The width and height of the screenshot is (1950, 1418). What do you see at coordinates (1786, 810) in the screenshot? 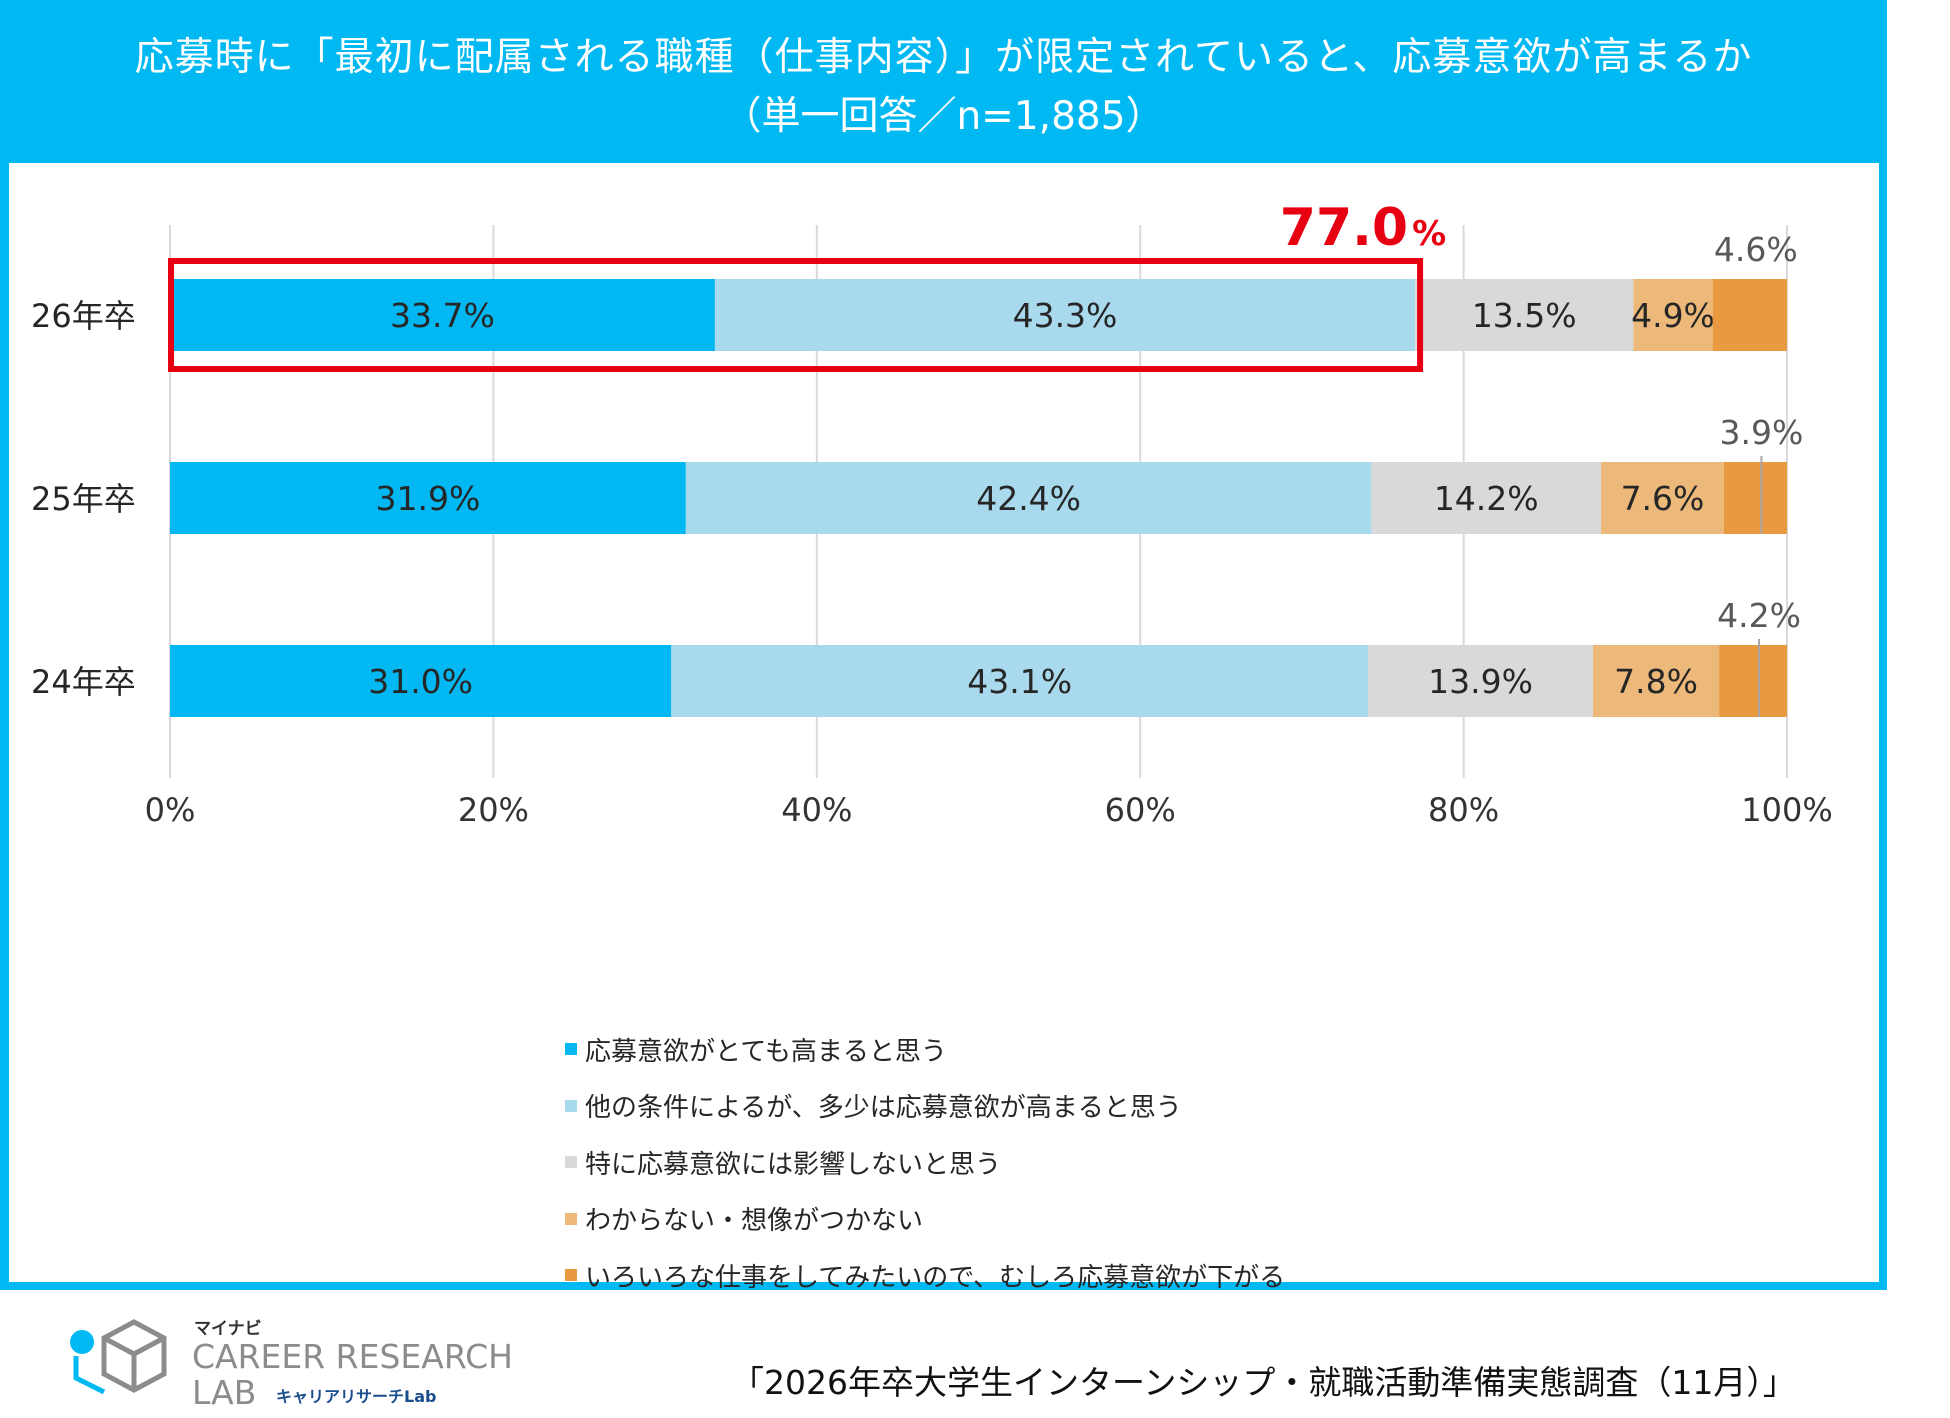
I see `x-tick-label: 100%` at bounding box center [1786, 810].